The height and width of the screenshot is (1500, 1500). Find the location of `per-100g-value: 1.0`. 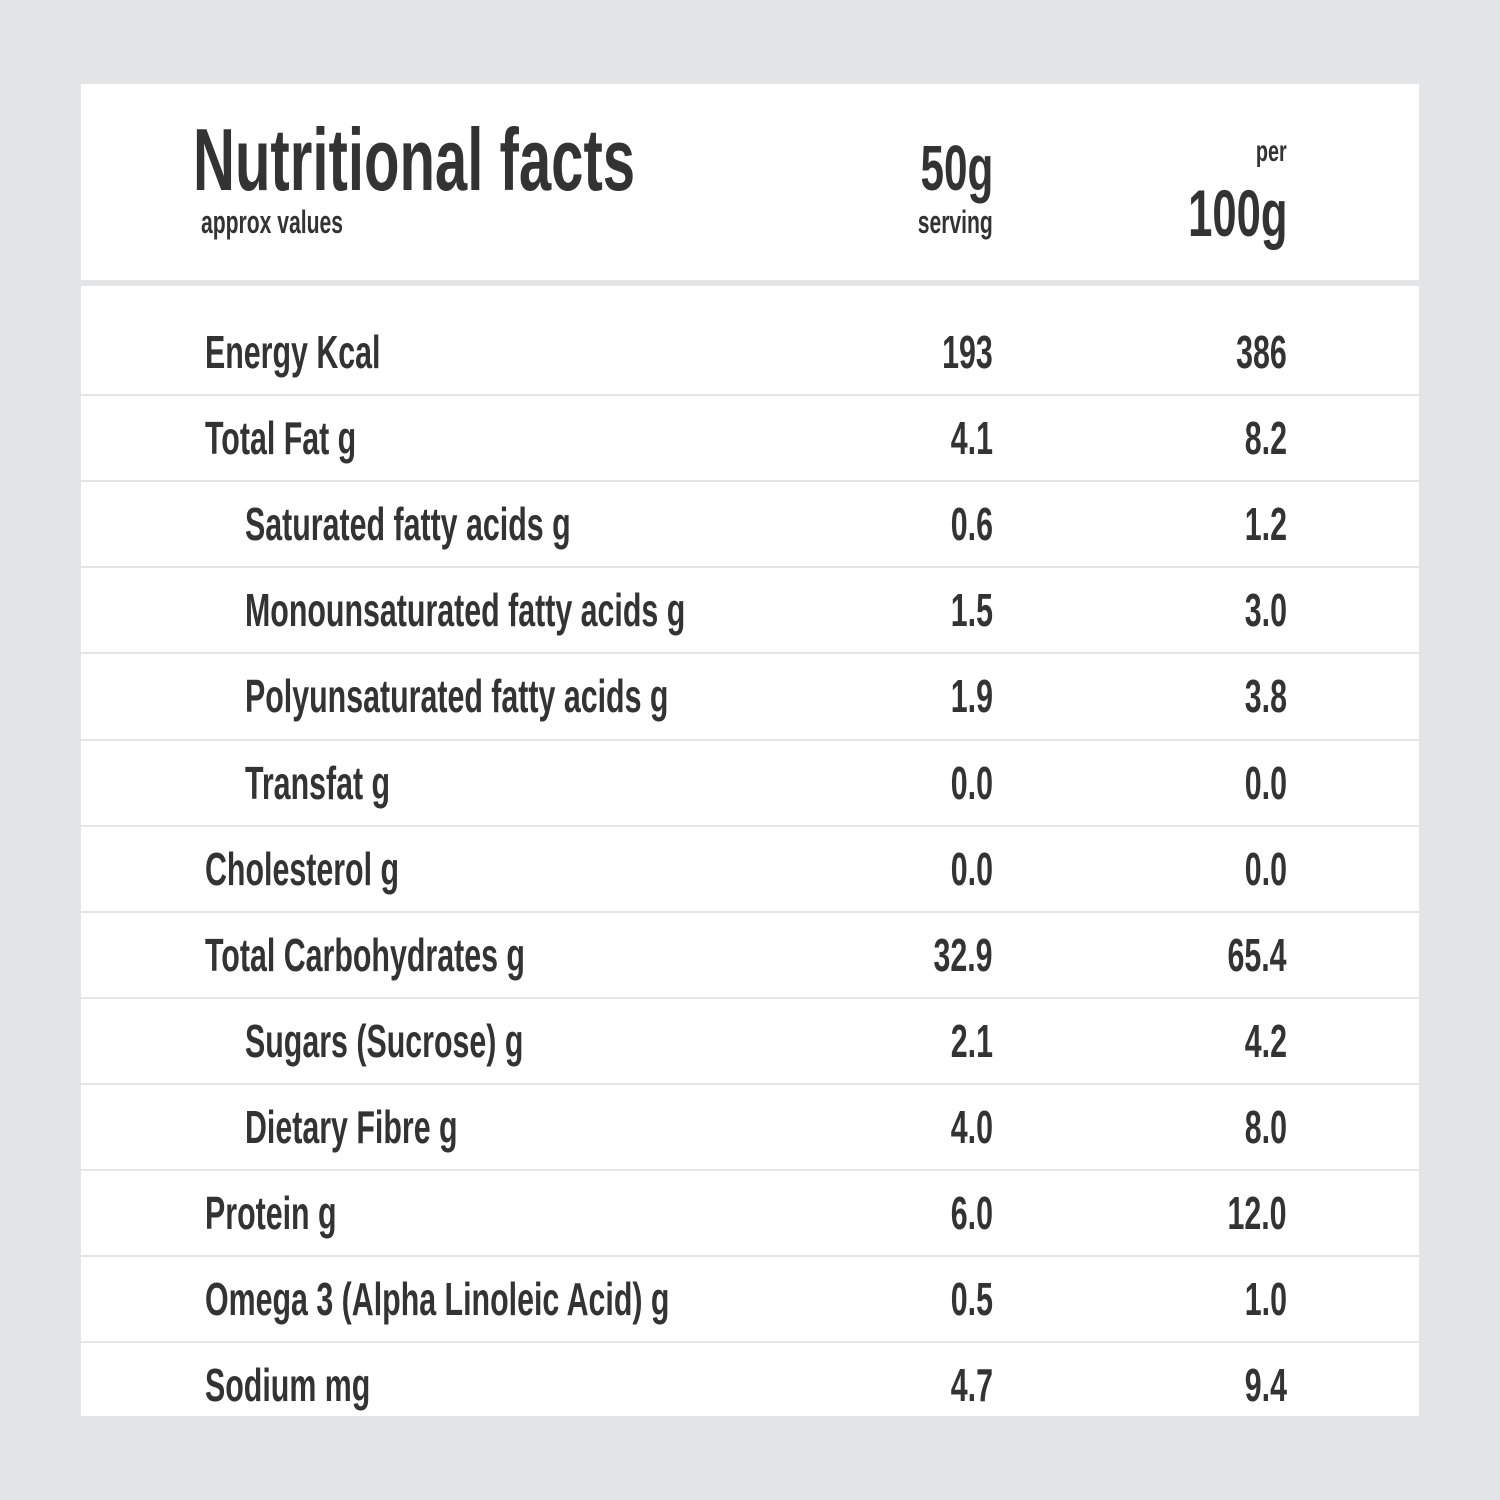

per-100g-value: 1.0 is located at coordinates (1265, 1299).